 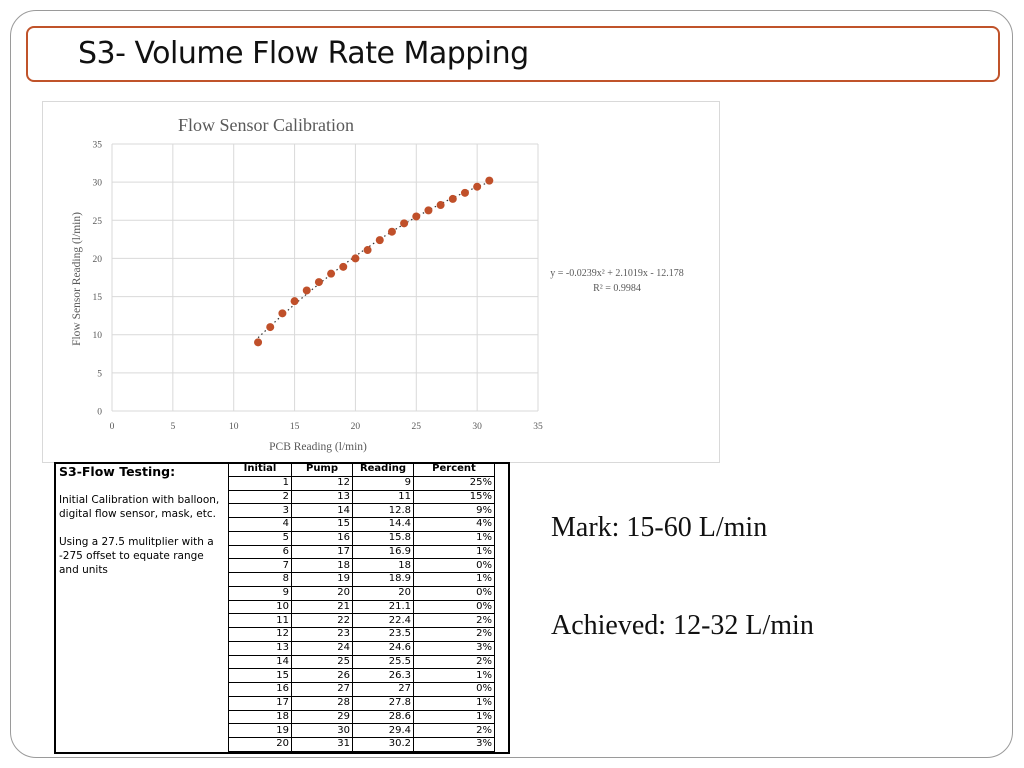 What do you see at coordinates (383, 552) in the screenshot?
I see `cell-reading: 16.9` at bounding box center [383, 552].